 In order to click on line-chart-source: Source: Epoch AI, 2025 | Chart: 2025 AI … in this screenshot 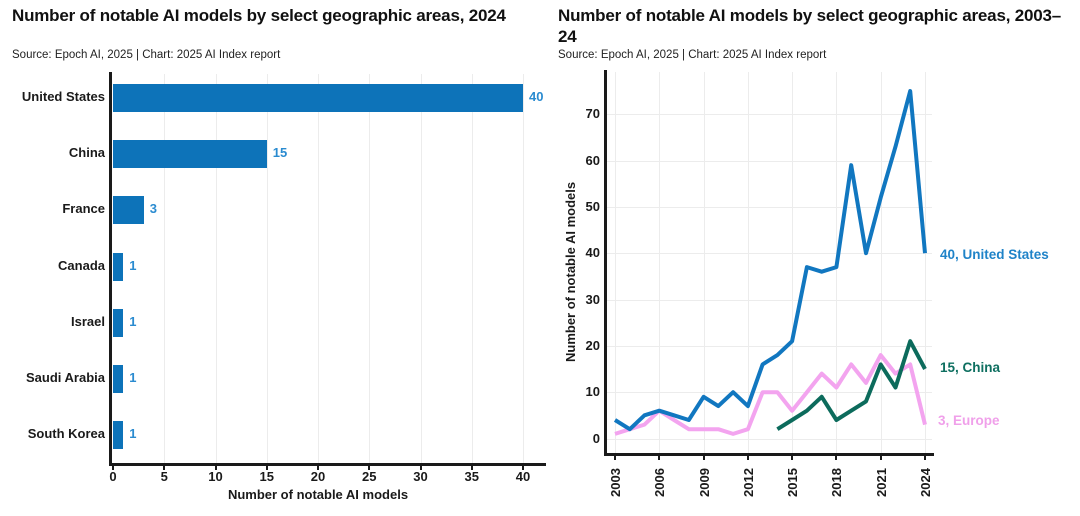, I will do `click(692, 55)`.